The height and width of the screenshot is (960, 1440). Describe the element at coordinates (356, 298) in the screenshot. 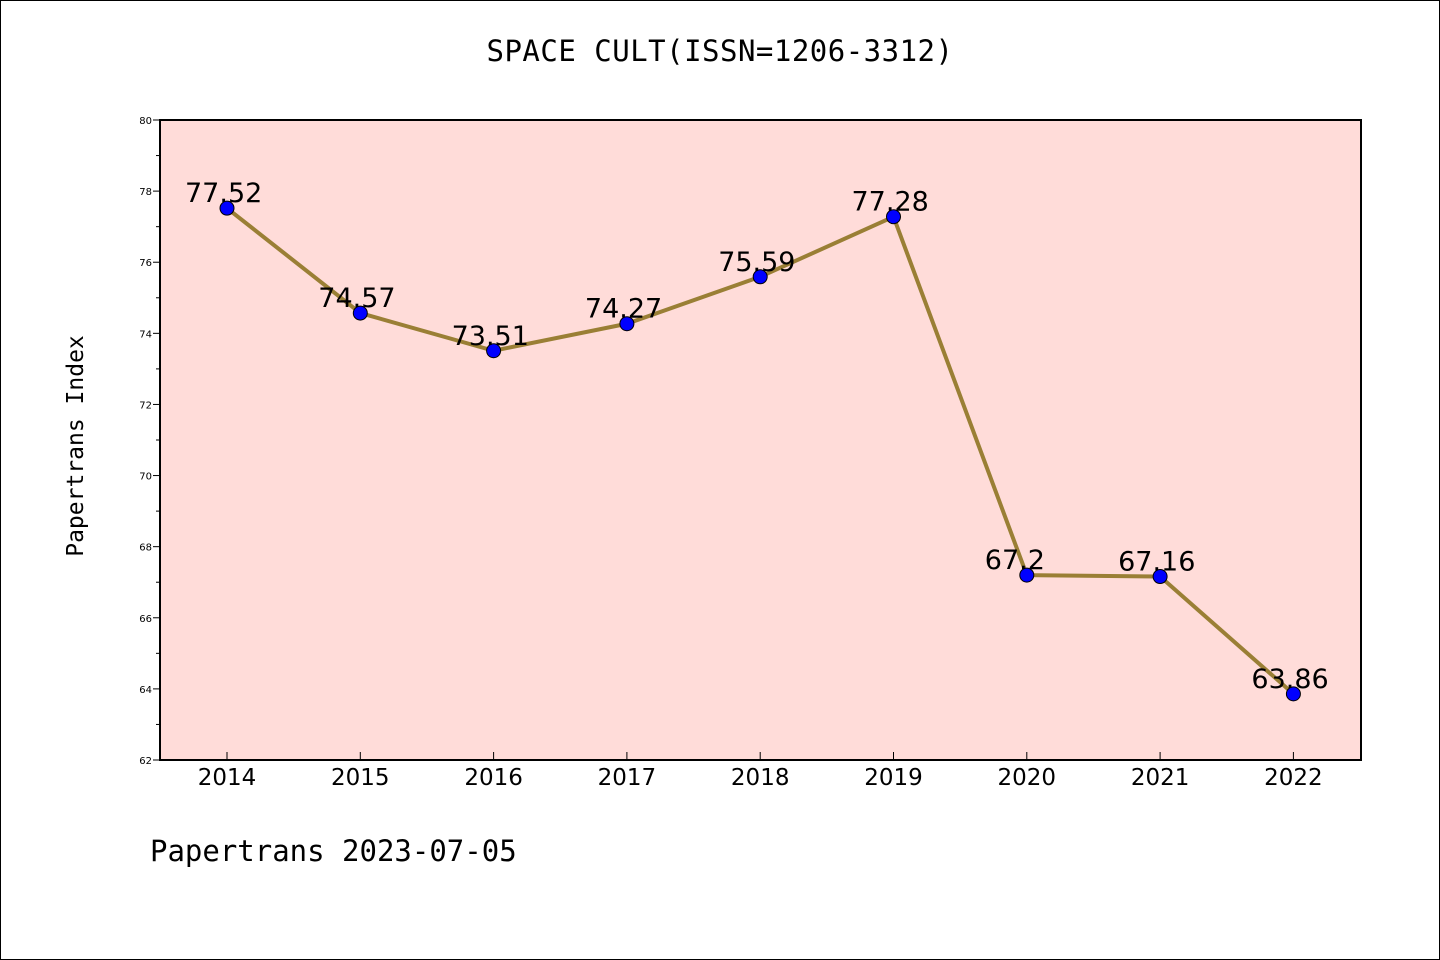

I see `data-label: 74.57` at that location.